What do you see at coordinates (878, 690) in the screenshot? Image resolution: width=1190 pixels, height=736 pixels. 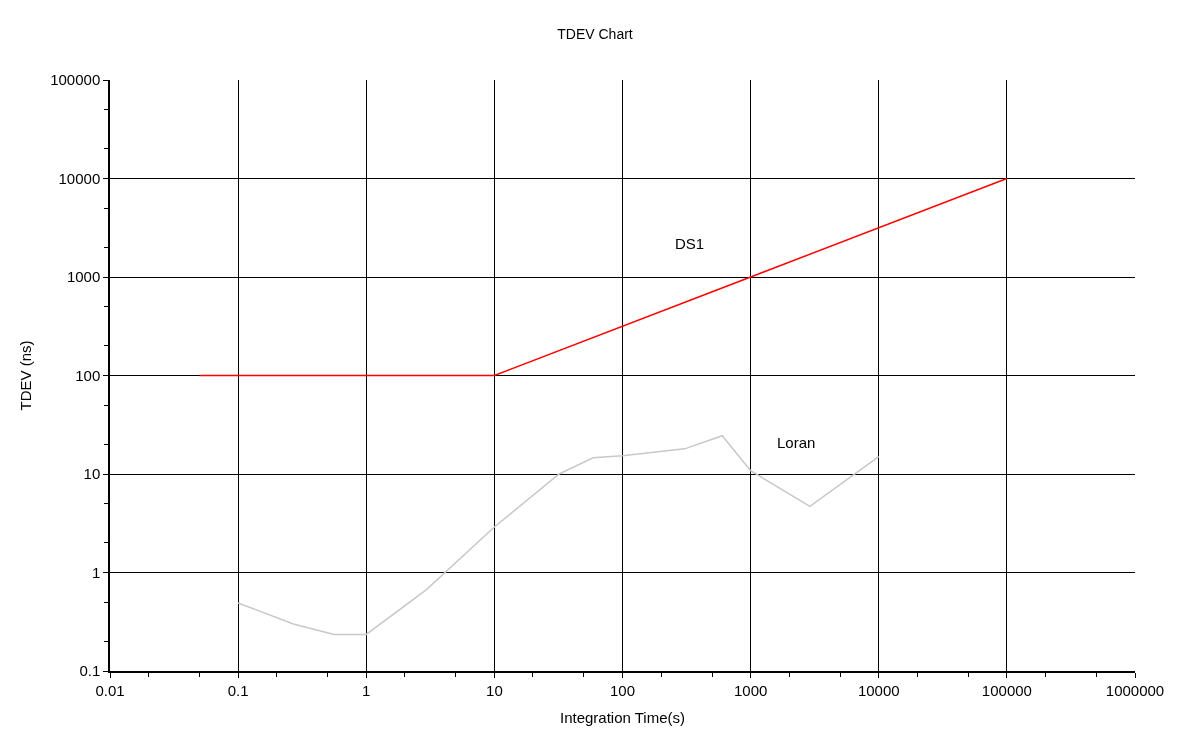 I see `x-tick-label: 10000` at bounding box center [878, 690].